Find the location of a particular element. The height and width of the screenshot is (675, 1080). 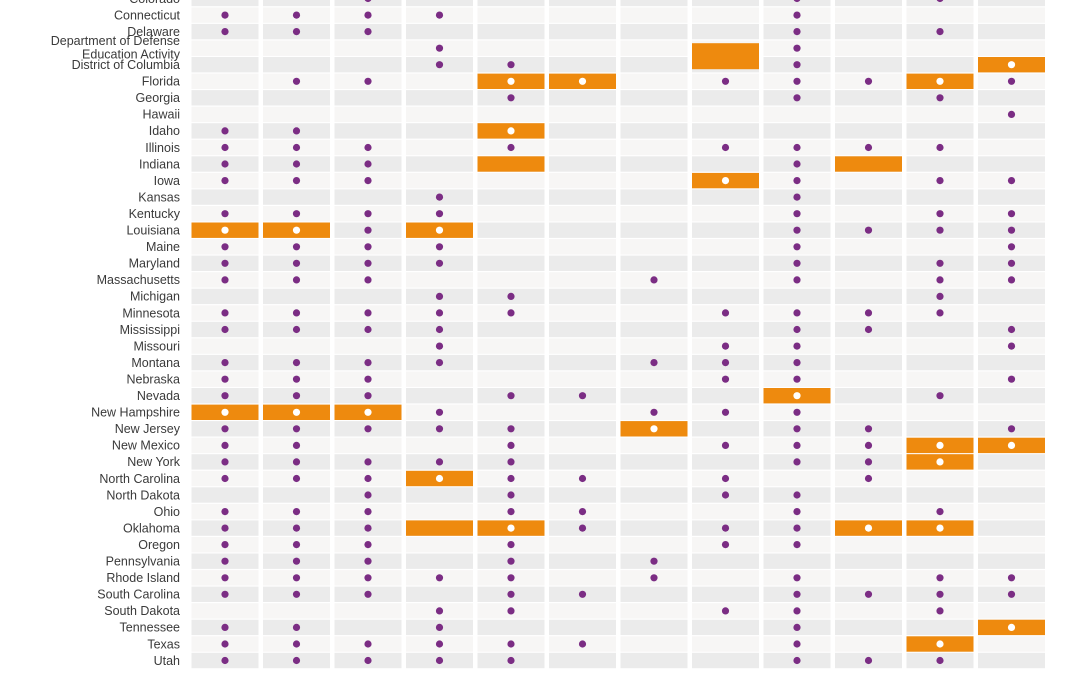

row-label-kentucky: Kentucky is located at coordinates (155, 214).